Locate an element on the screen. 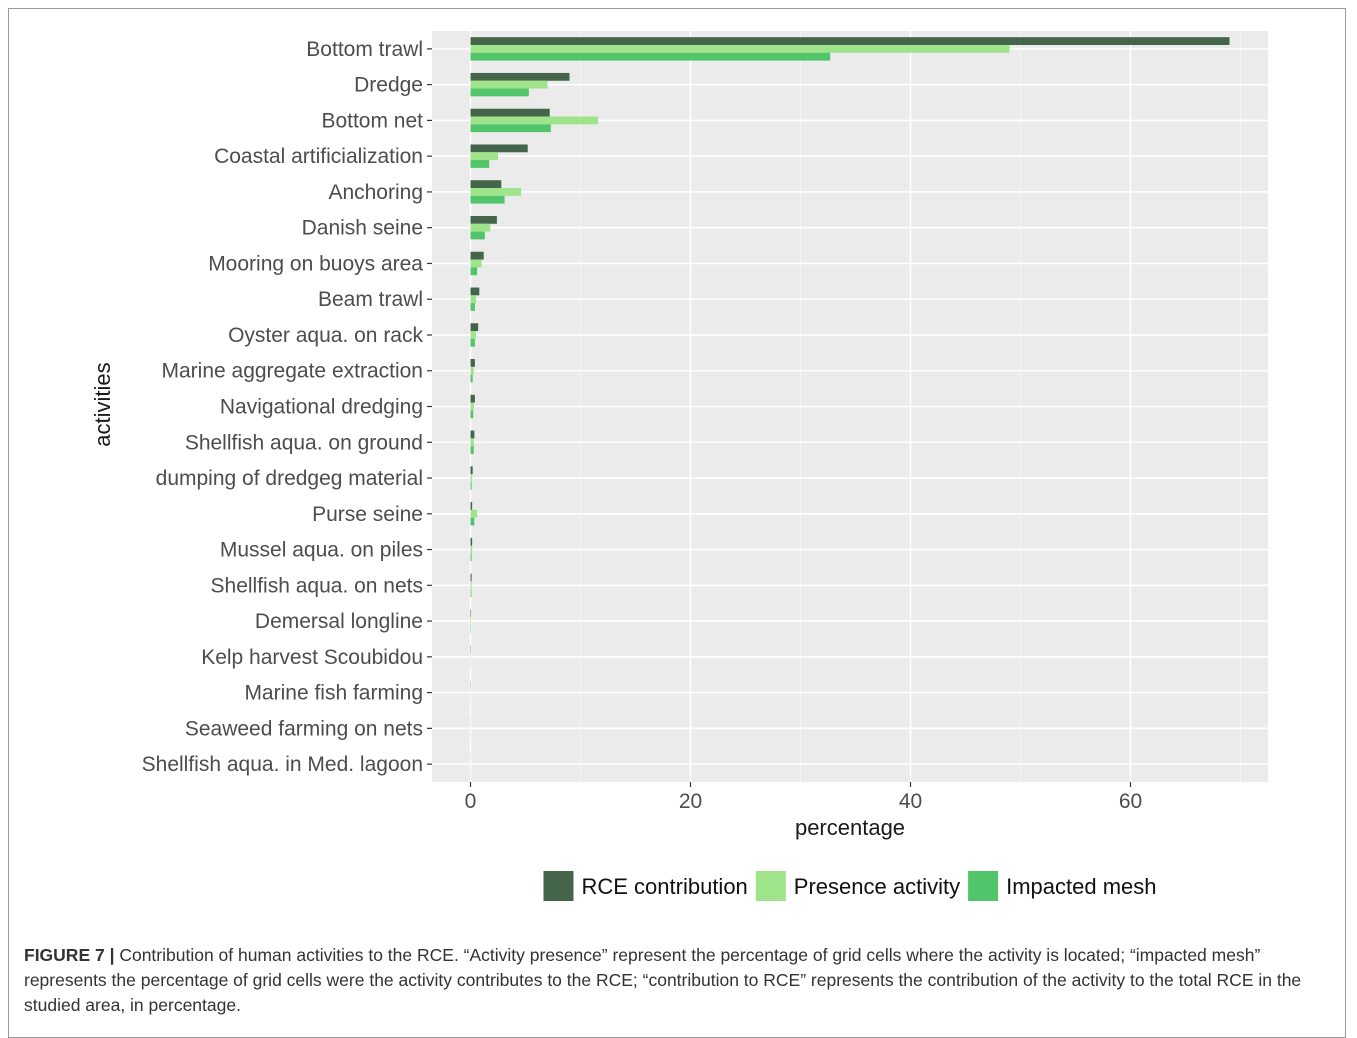  legend-label: Presence activity is located at coordinates (877, 886).